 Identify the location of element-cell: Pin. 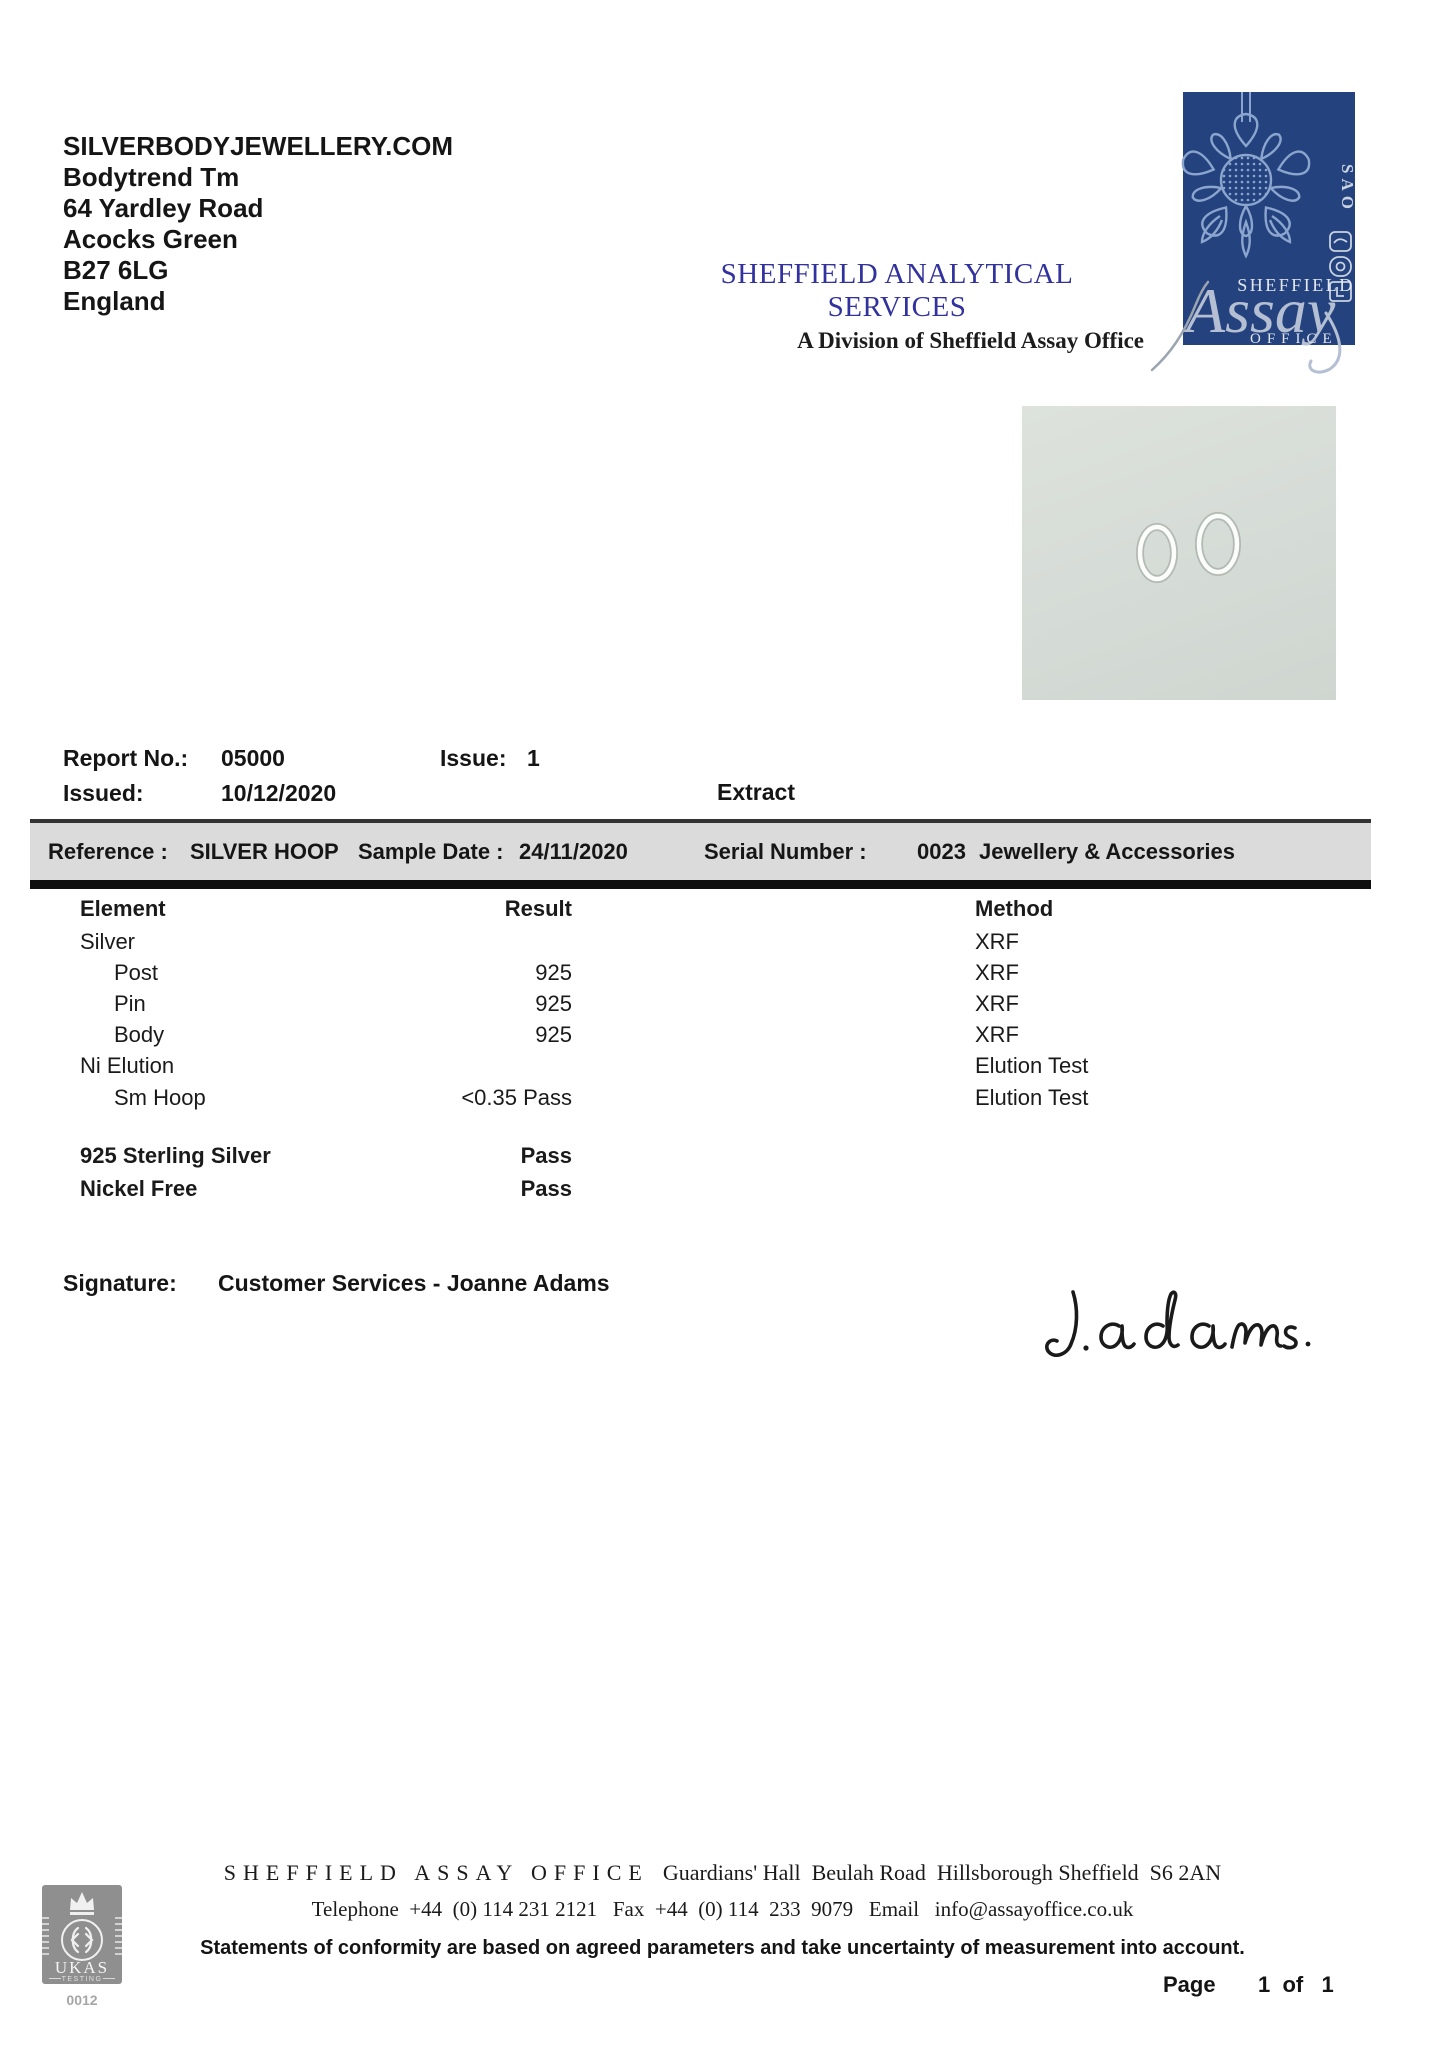
(130, 1003).